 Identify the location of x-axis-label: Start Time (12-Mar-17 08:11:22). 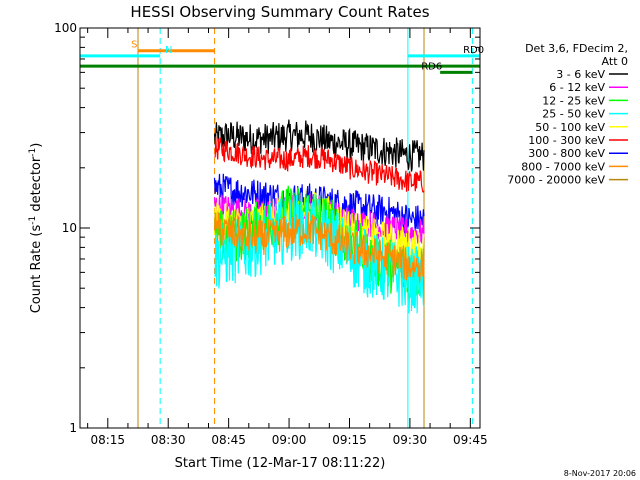
(280, 463).